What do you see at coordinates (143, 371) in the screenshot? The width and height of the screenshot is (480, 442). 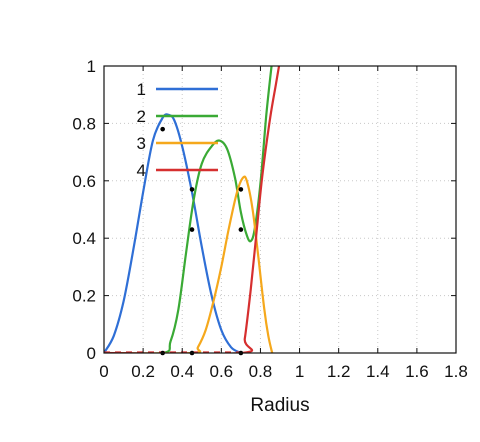 I see `x-tick-label: 0.2` at bounding box center [143, 371].